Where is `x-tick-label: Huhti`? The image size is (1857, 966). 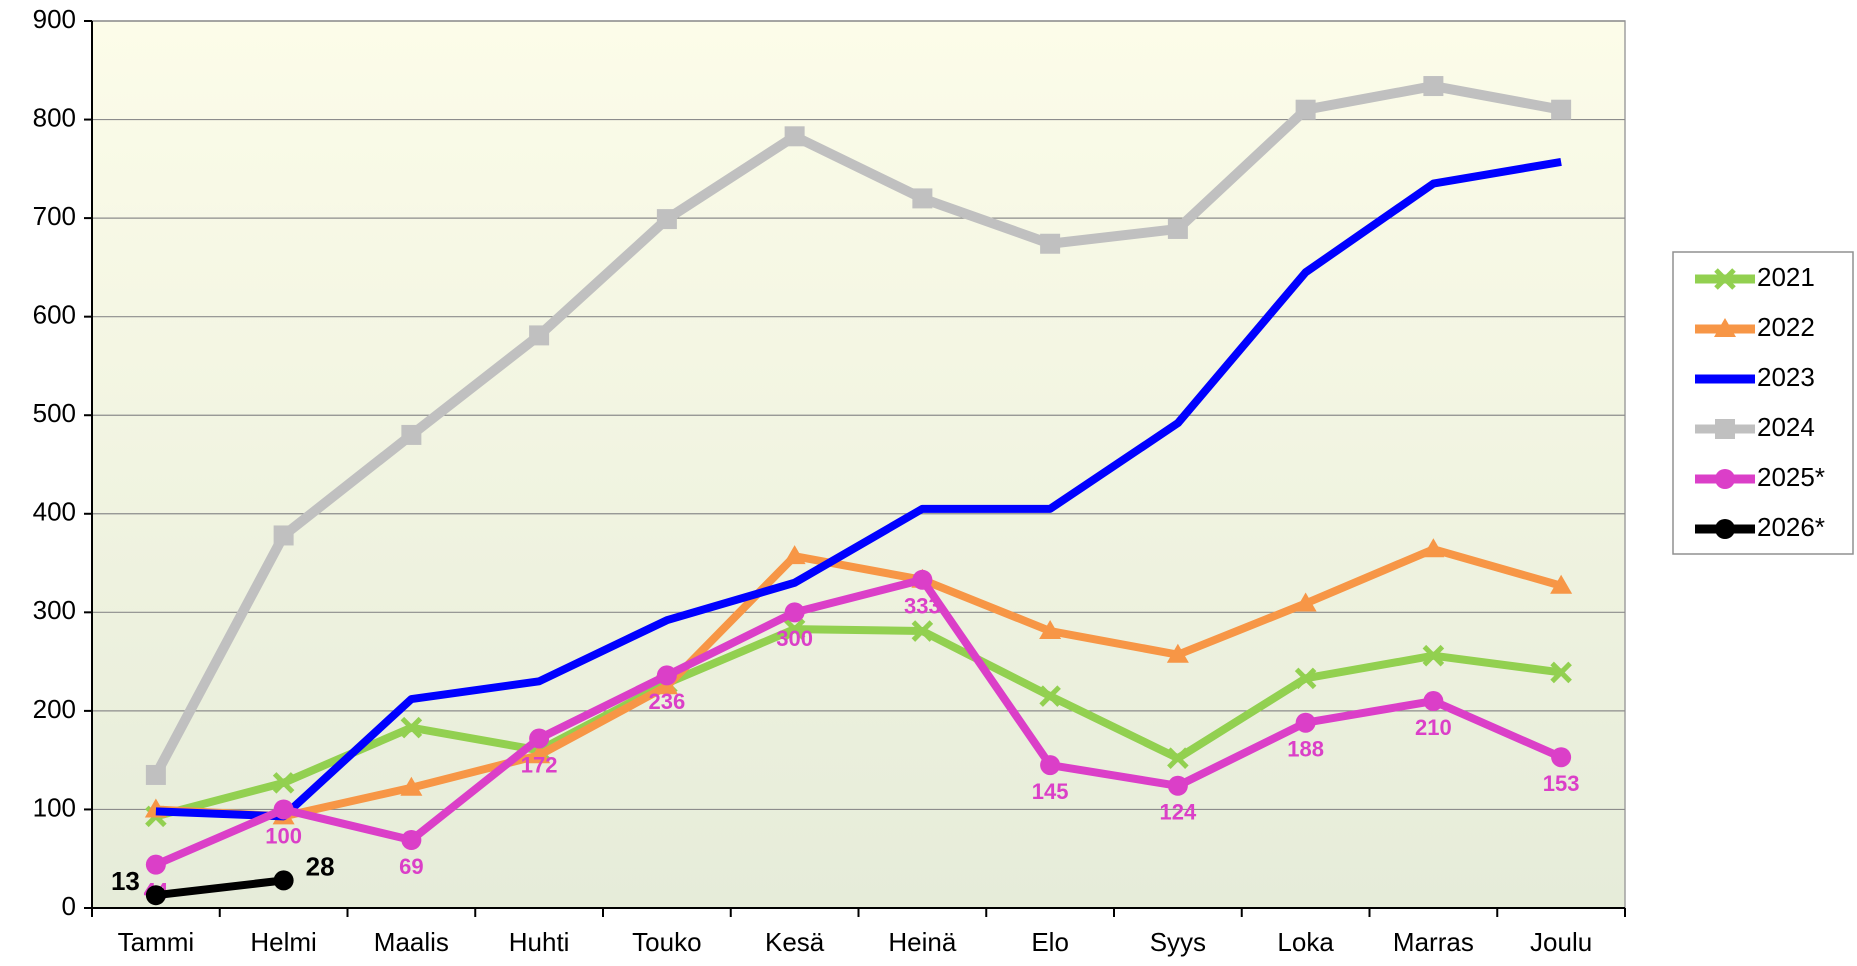
x-tick-label: Huhti is located at coordinates (539, 942).